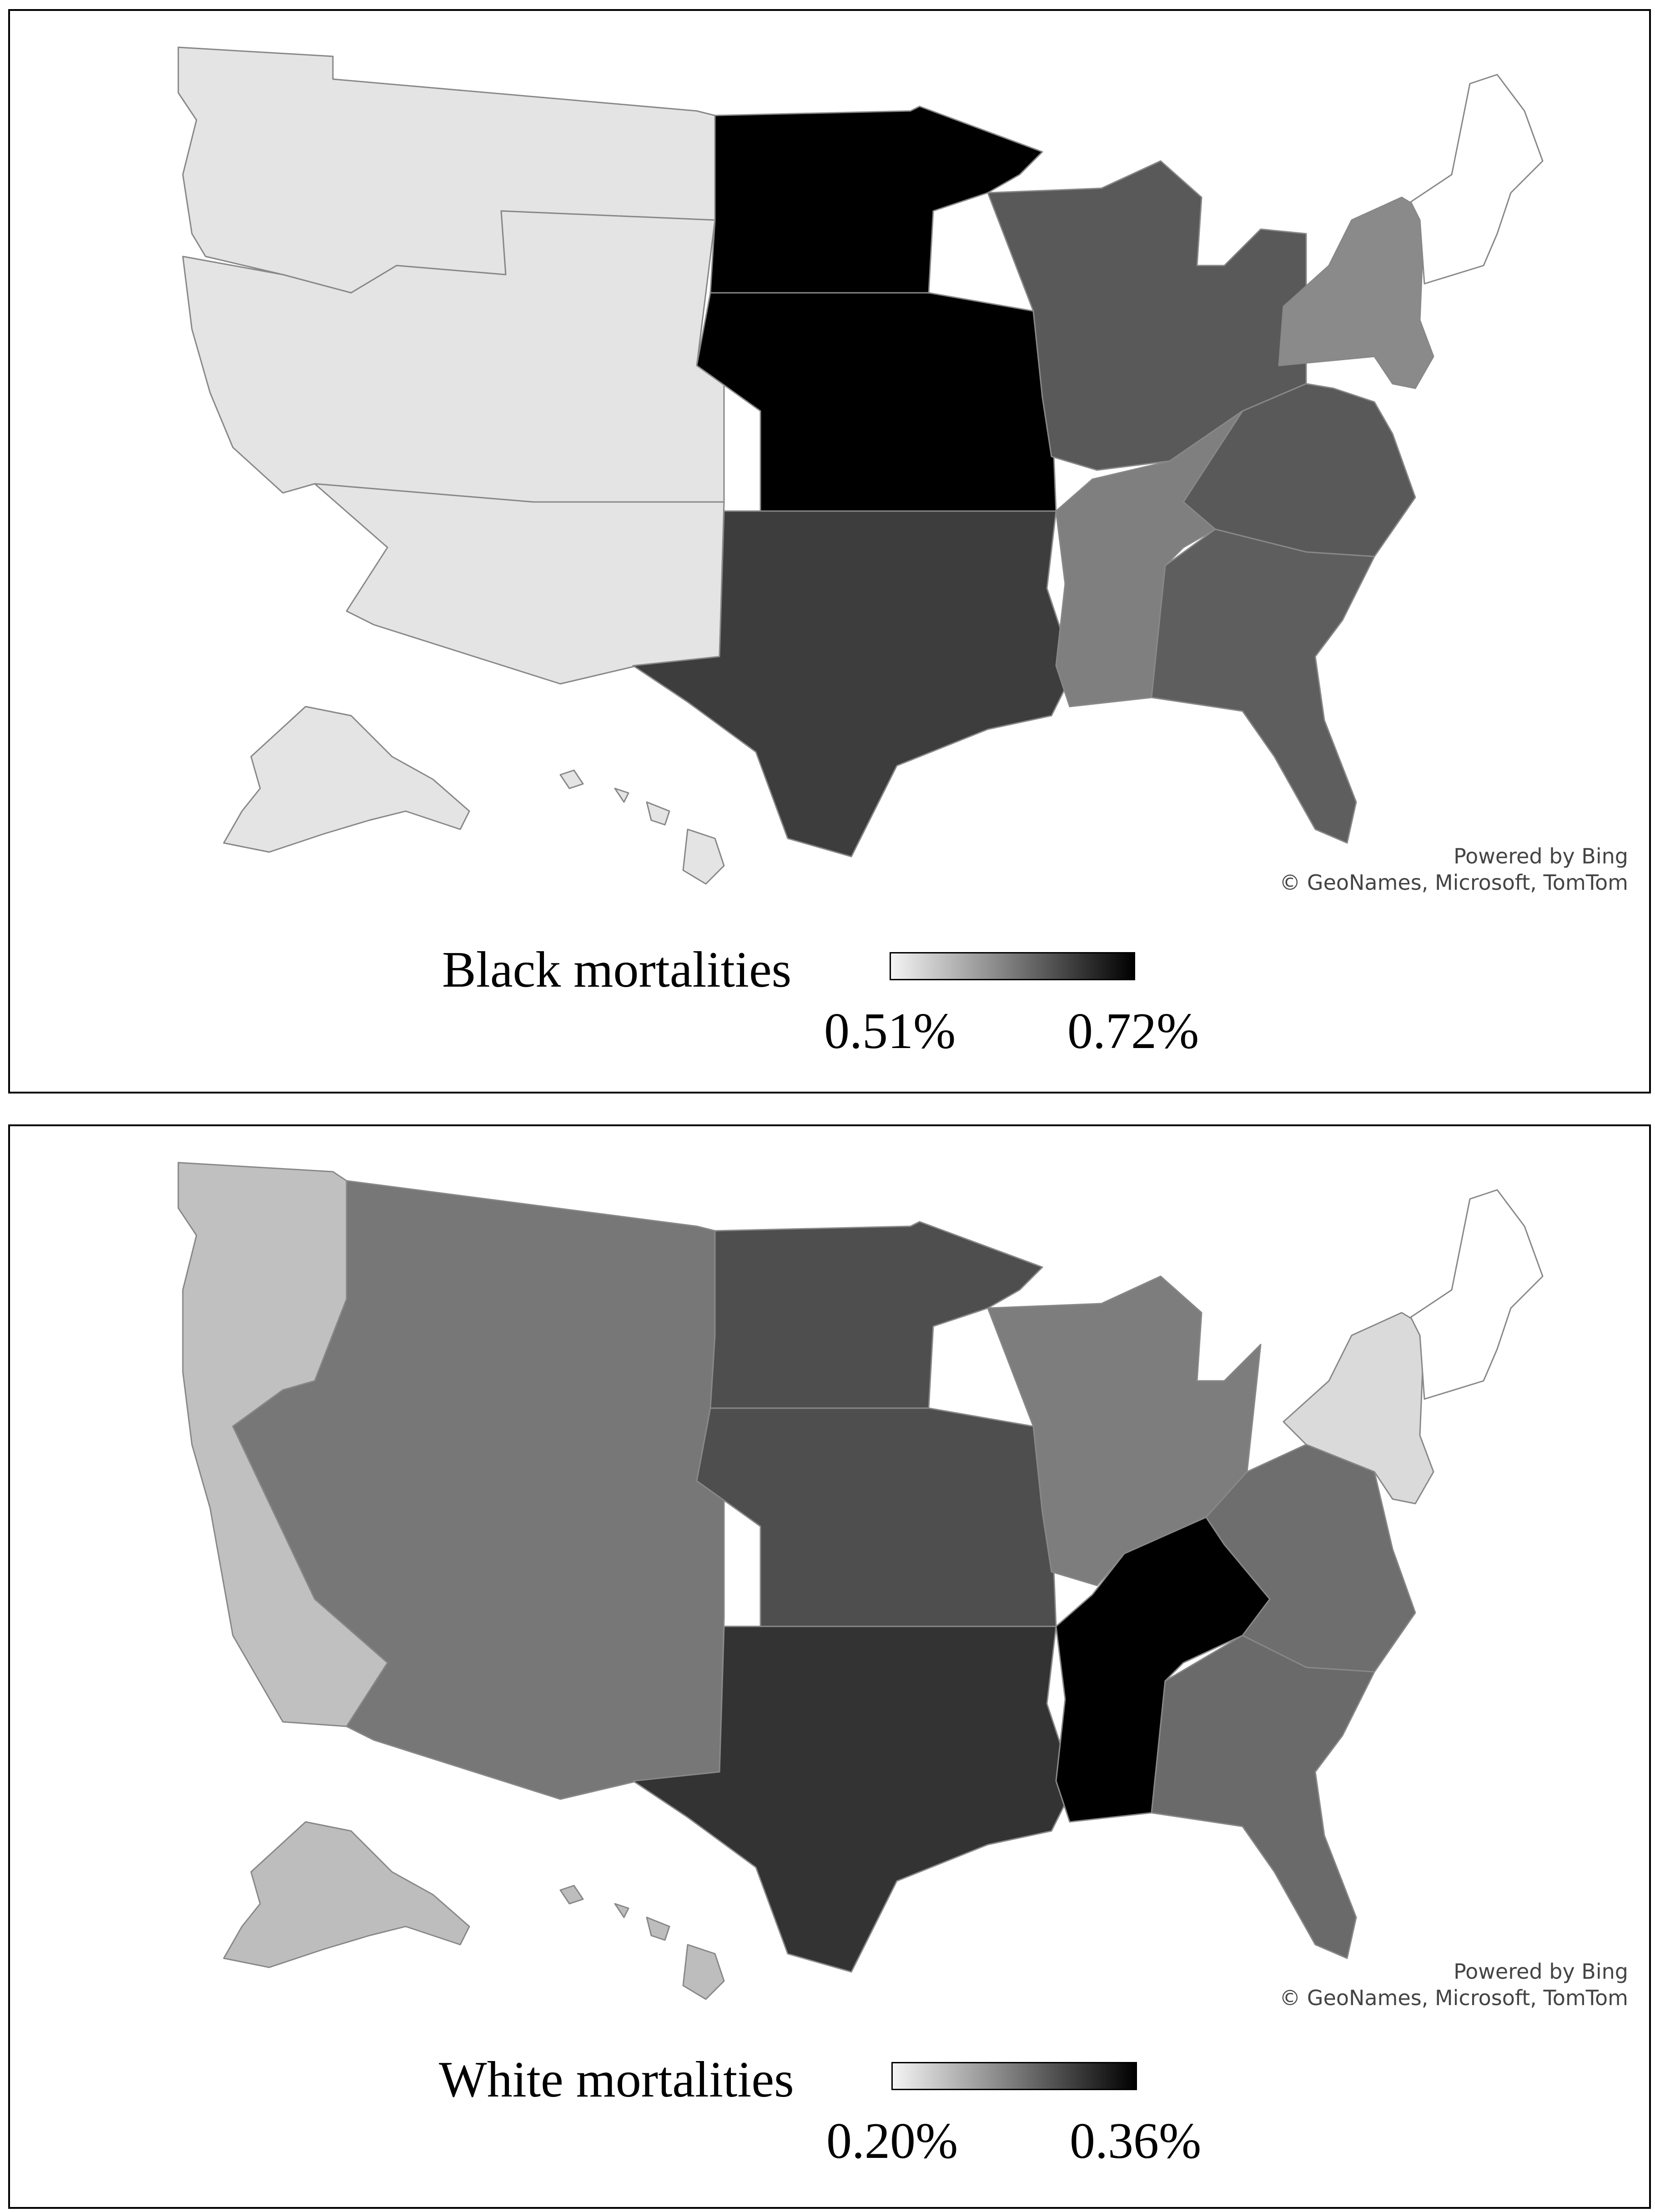 The image size is (1655, 2212). Describe the element at coordinates (890, 1031) in the screenshot. I see `legend-min-label: 0.51%` at that location.